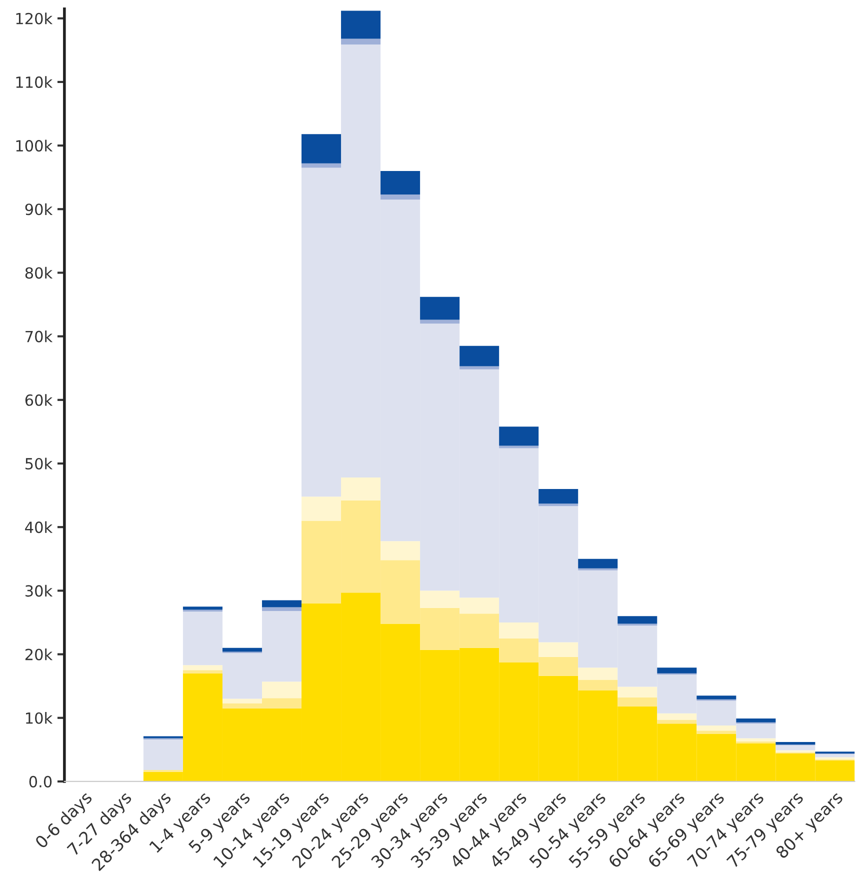 The width and height of the screenshot is (859, 883). I want to click on y-tick-label: 110k, so click(34, 82).